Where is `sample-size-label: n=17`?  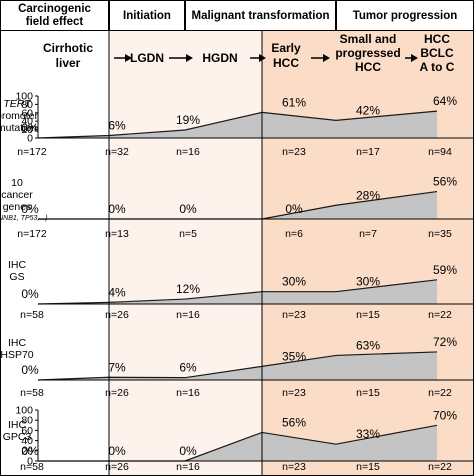
sample-size-label: n=17 is located at coordinates (368, 152).